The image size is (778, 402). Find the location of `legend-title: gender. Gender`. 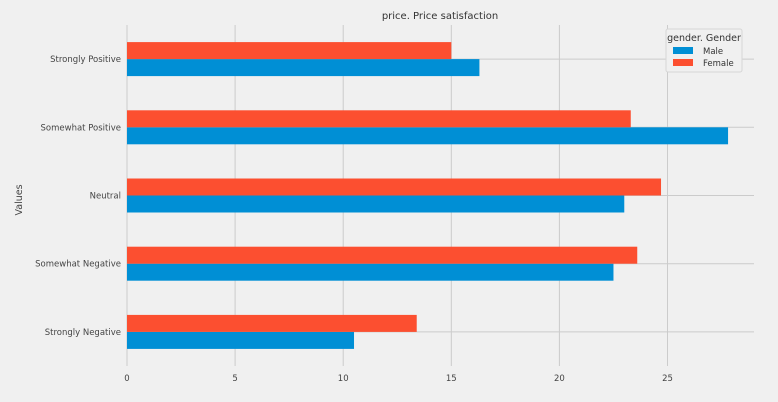

legend-title: gender. Gender is located at coordinates (704, 38).